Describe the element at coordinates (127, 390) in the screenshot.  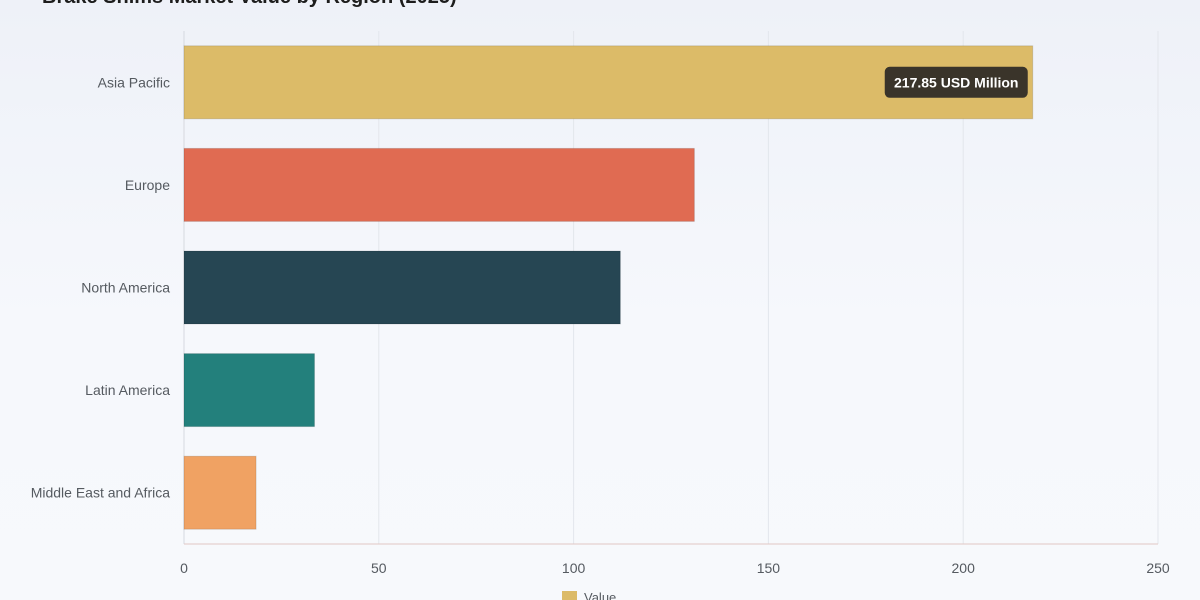
I see `category-label: Latin America` at that location.